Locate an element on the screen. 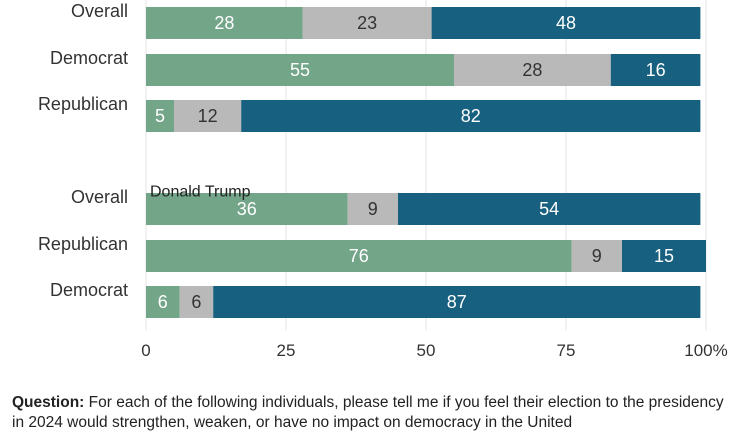 This screenshot has height=433, width=747. data-label: 36 is located at coordinates (247, 209).